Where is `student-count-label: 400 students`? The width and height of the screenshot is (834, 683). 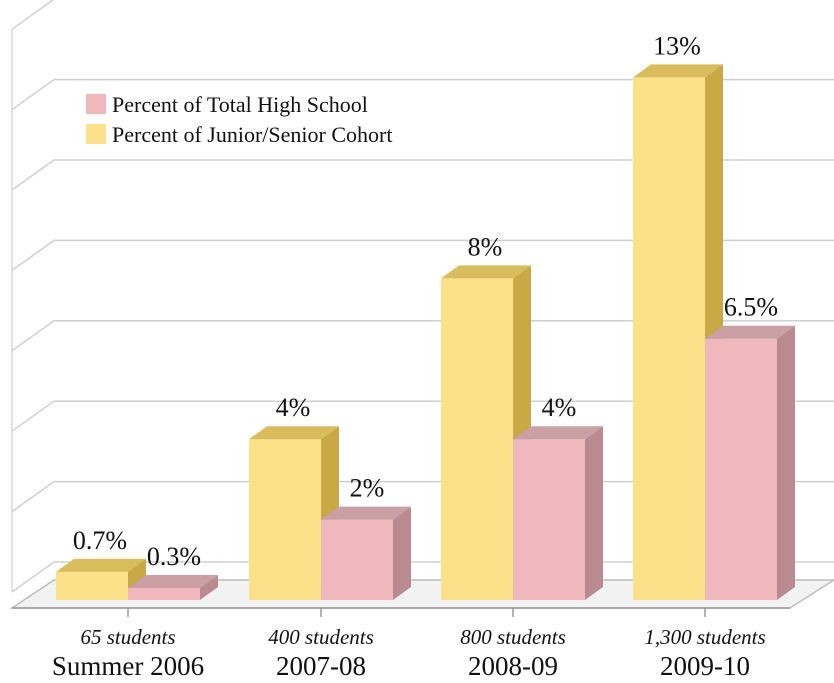
student-count-label: 400 students is located at coordinates (321, 637).